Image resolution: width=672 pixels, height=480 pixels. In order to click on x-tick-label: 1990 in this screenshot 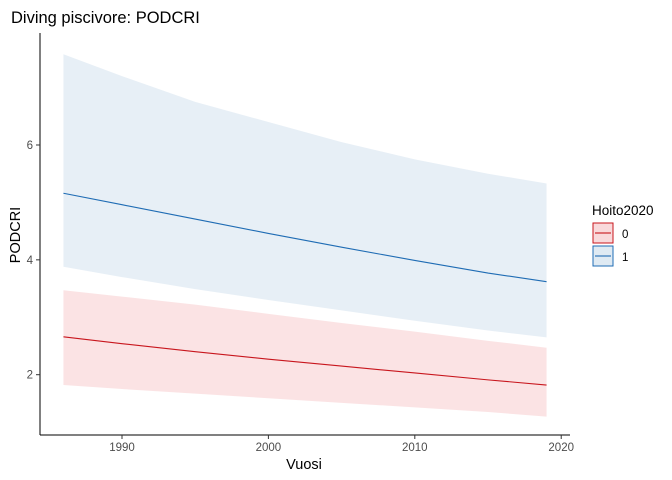, I will do `click(122, 448)`.